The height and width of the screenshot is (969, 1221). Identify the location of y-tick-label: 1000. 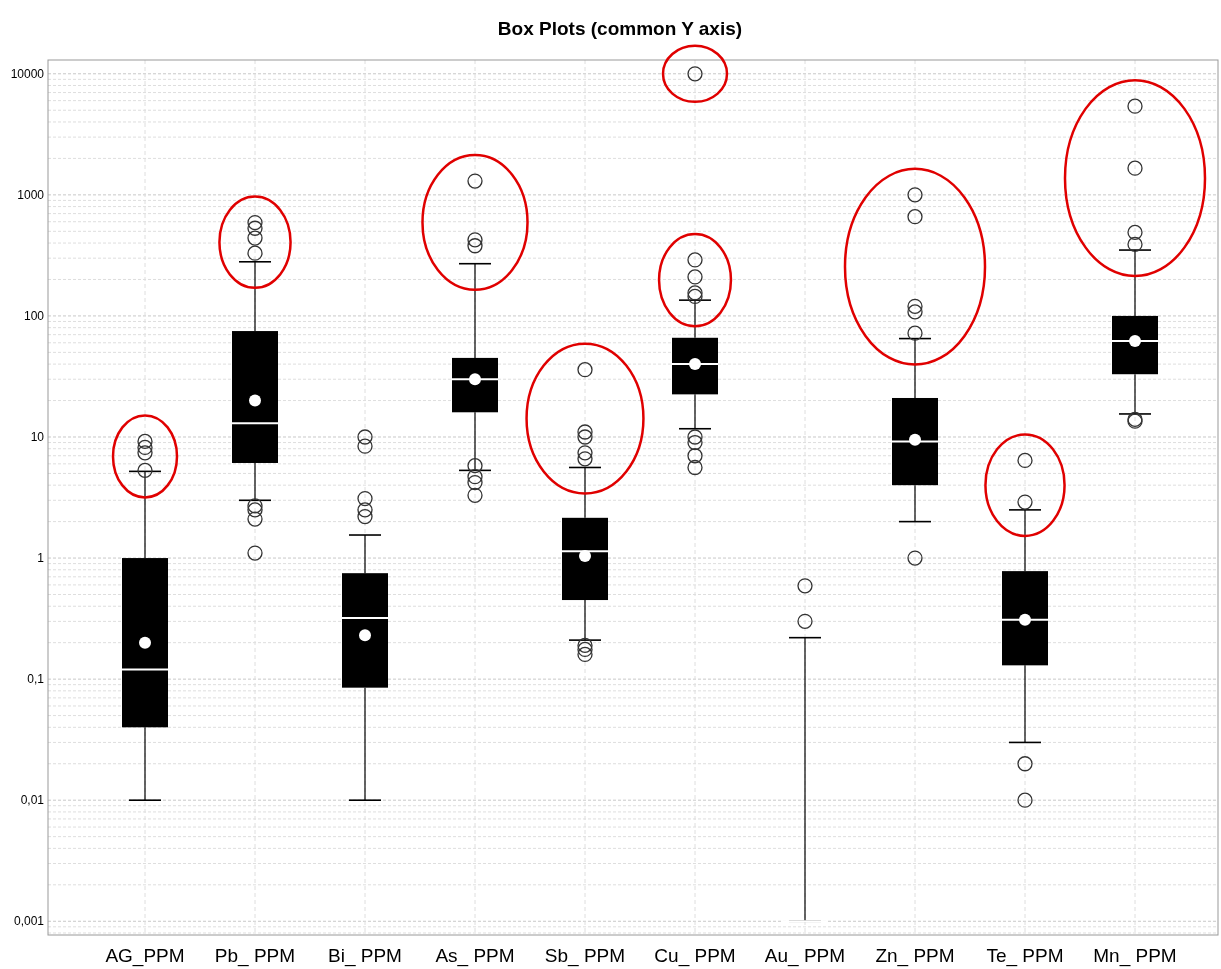
(31, 195).